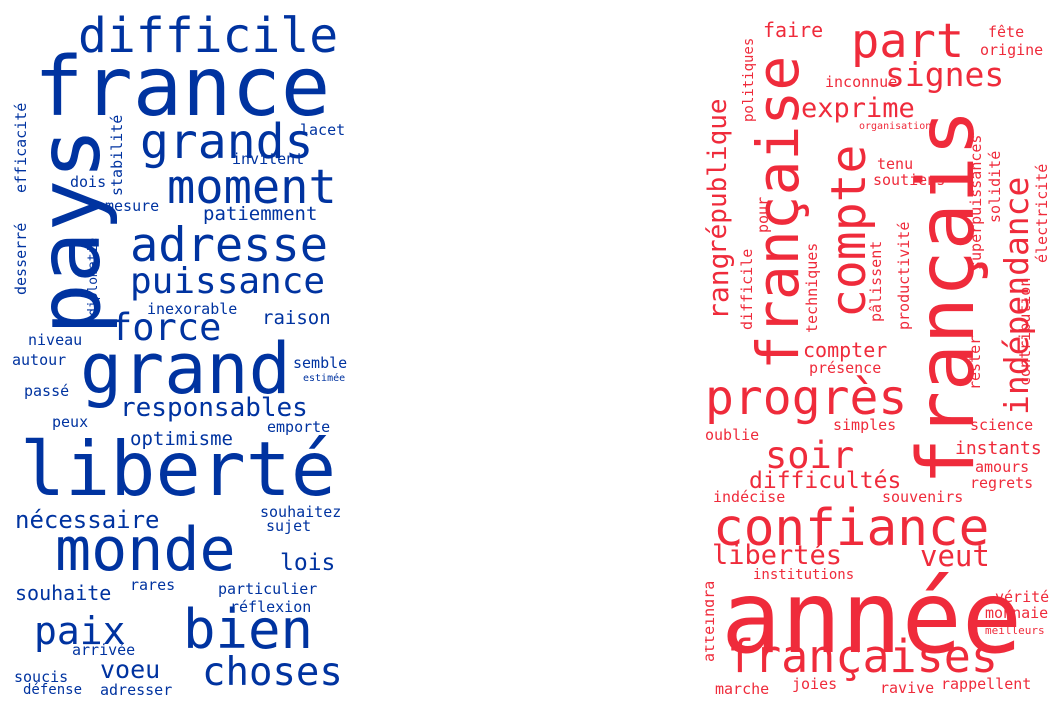  Describe the element at coordinates (39, 360) in the screenshot. I see `word-autour: autour` at that location.